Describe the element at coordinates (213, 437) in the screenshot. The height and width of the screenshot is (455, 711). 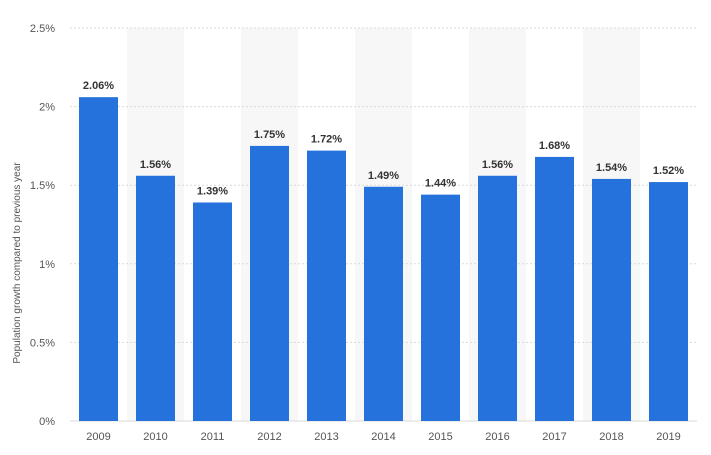
I see `x-tick-label: 2011` at that location.